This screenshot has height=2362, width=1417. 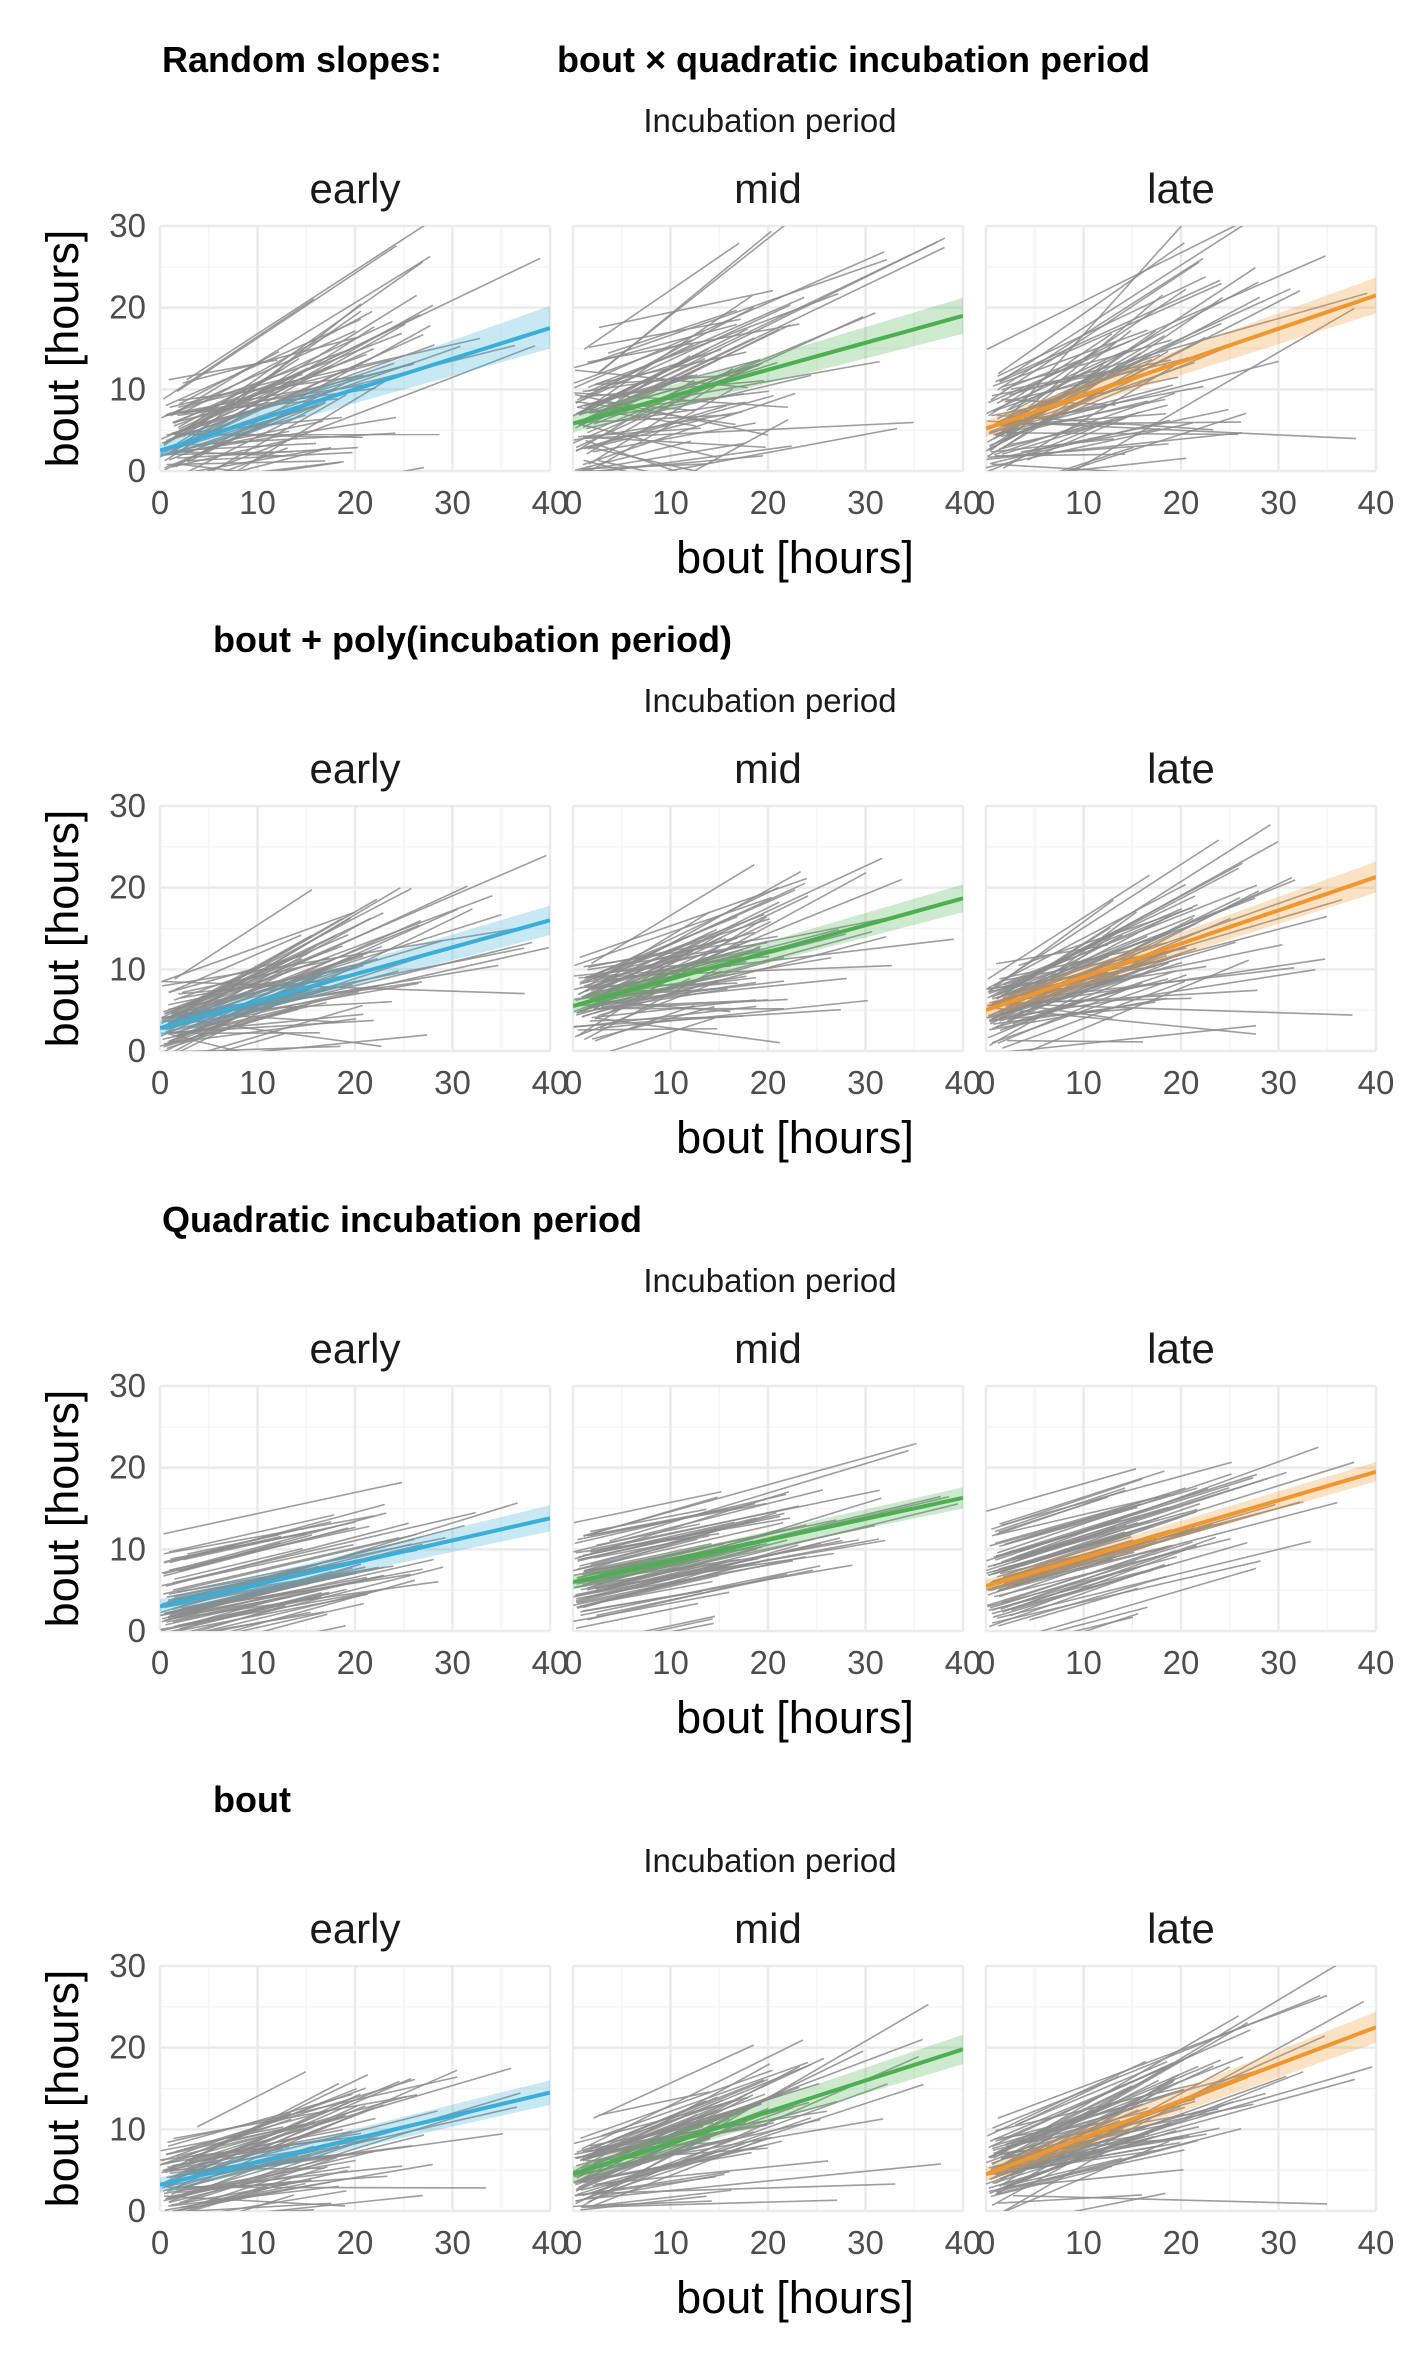 What do you see at coordinates (252, 1799) in the screenshot?
I see `chart-title: bout` at bounding box center [252, 1799].